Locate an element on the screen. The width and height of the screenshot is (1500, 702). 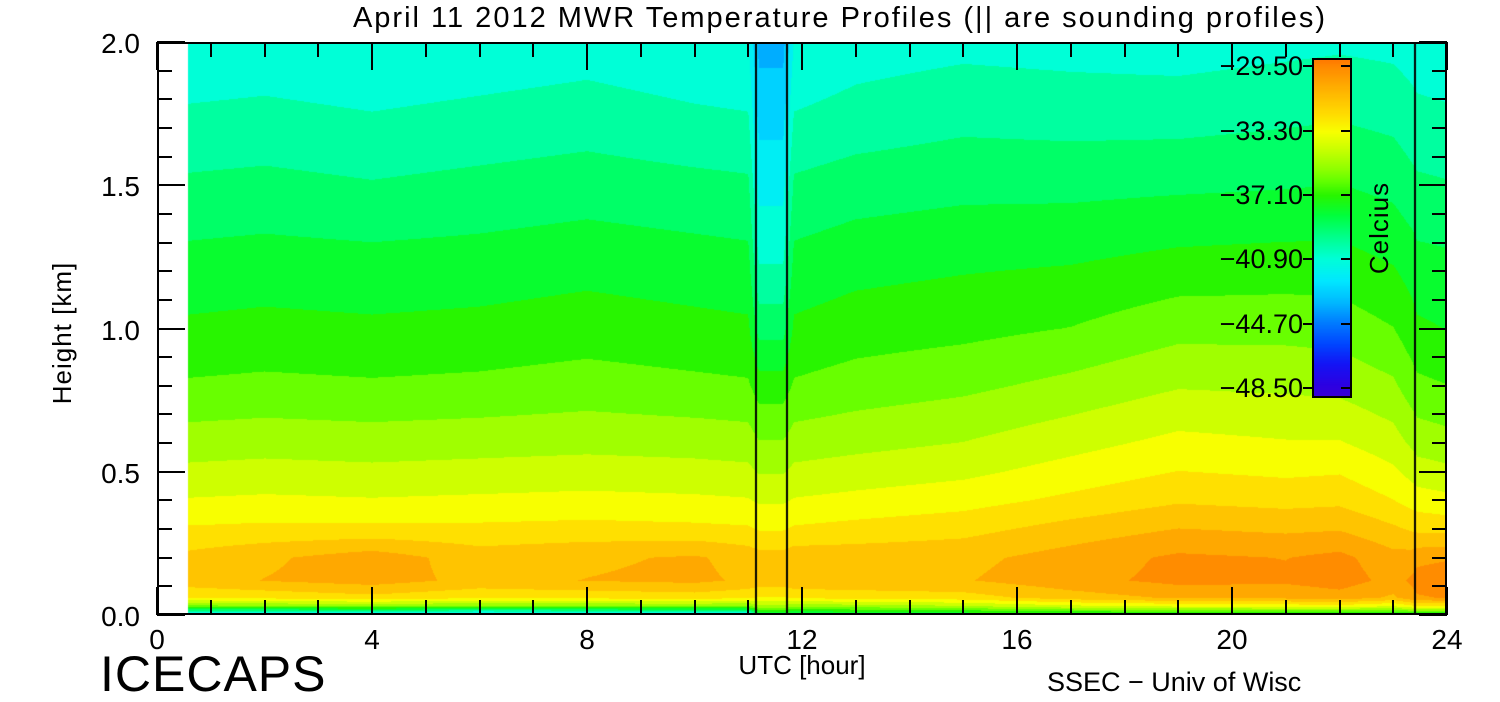
y-tick-label: 1.0 is located at coordinates (120, 330).